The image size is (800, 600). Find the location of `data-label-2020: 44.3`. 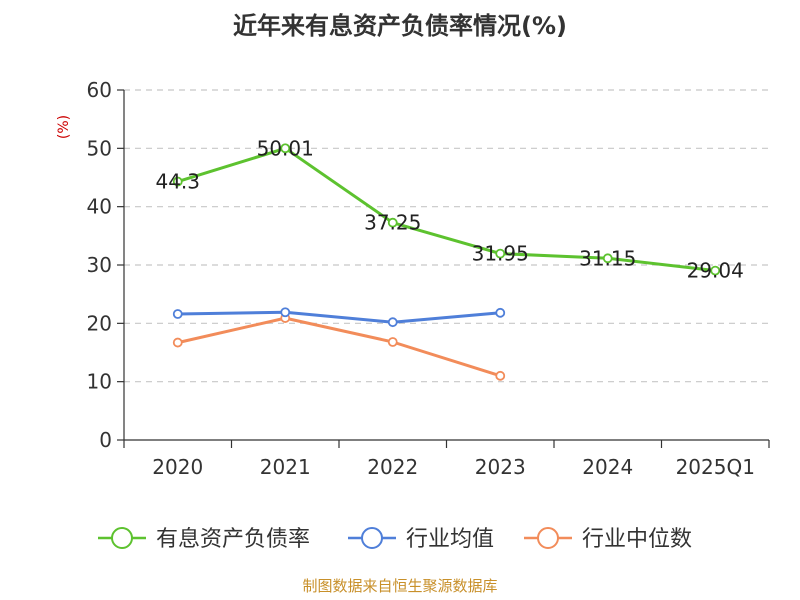

data-label-2020: 44.3 is located at coordinates (177, 182).